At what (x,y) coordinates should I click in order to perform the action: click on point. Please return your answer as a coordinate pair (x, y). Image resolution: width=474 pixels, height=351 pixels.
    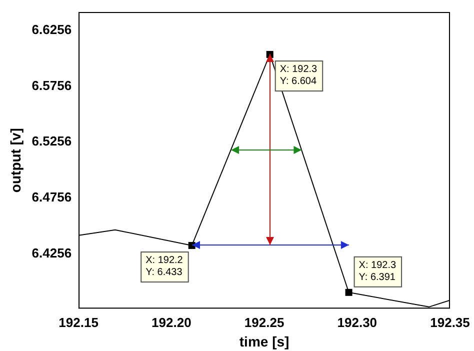
    Looking at the image, I should click on (348, 292).